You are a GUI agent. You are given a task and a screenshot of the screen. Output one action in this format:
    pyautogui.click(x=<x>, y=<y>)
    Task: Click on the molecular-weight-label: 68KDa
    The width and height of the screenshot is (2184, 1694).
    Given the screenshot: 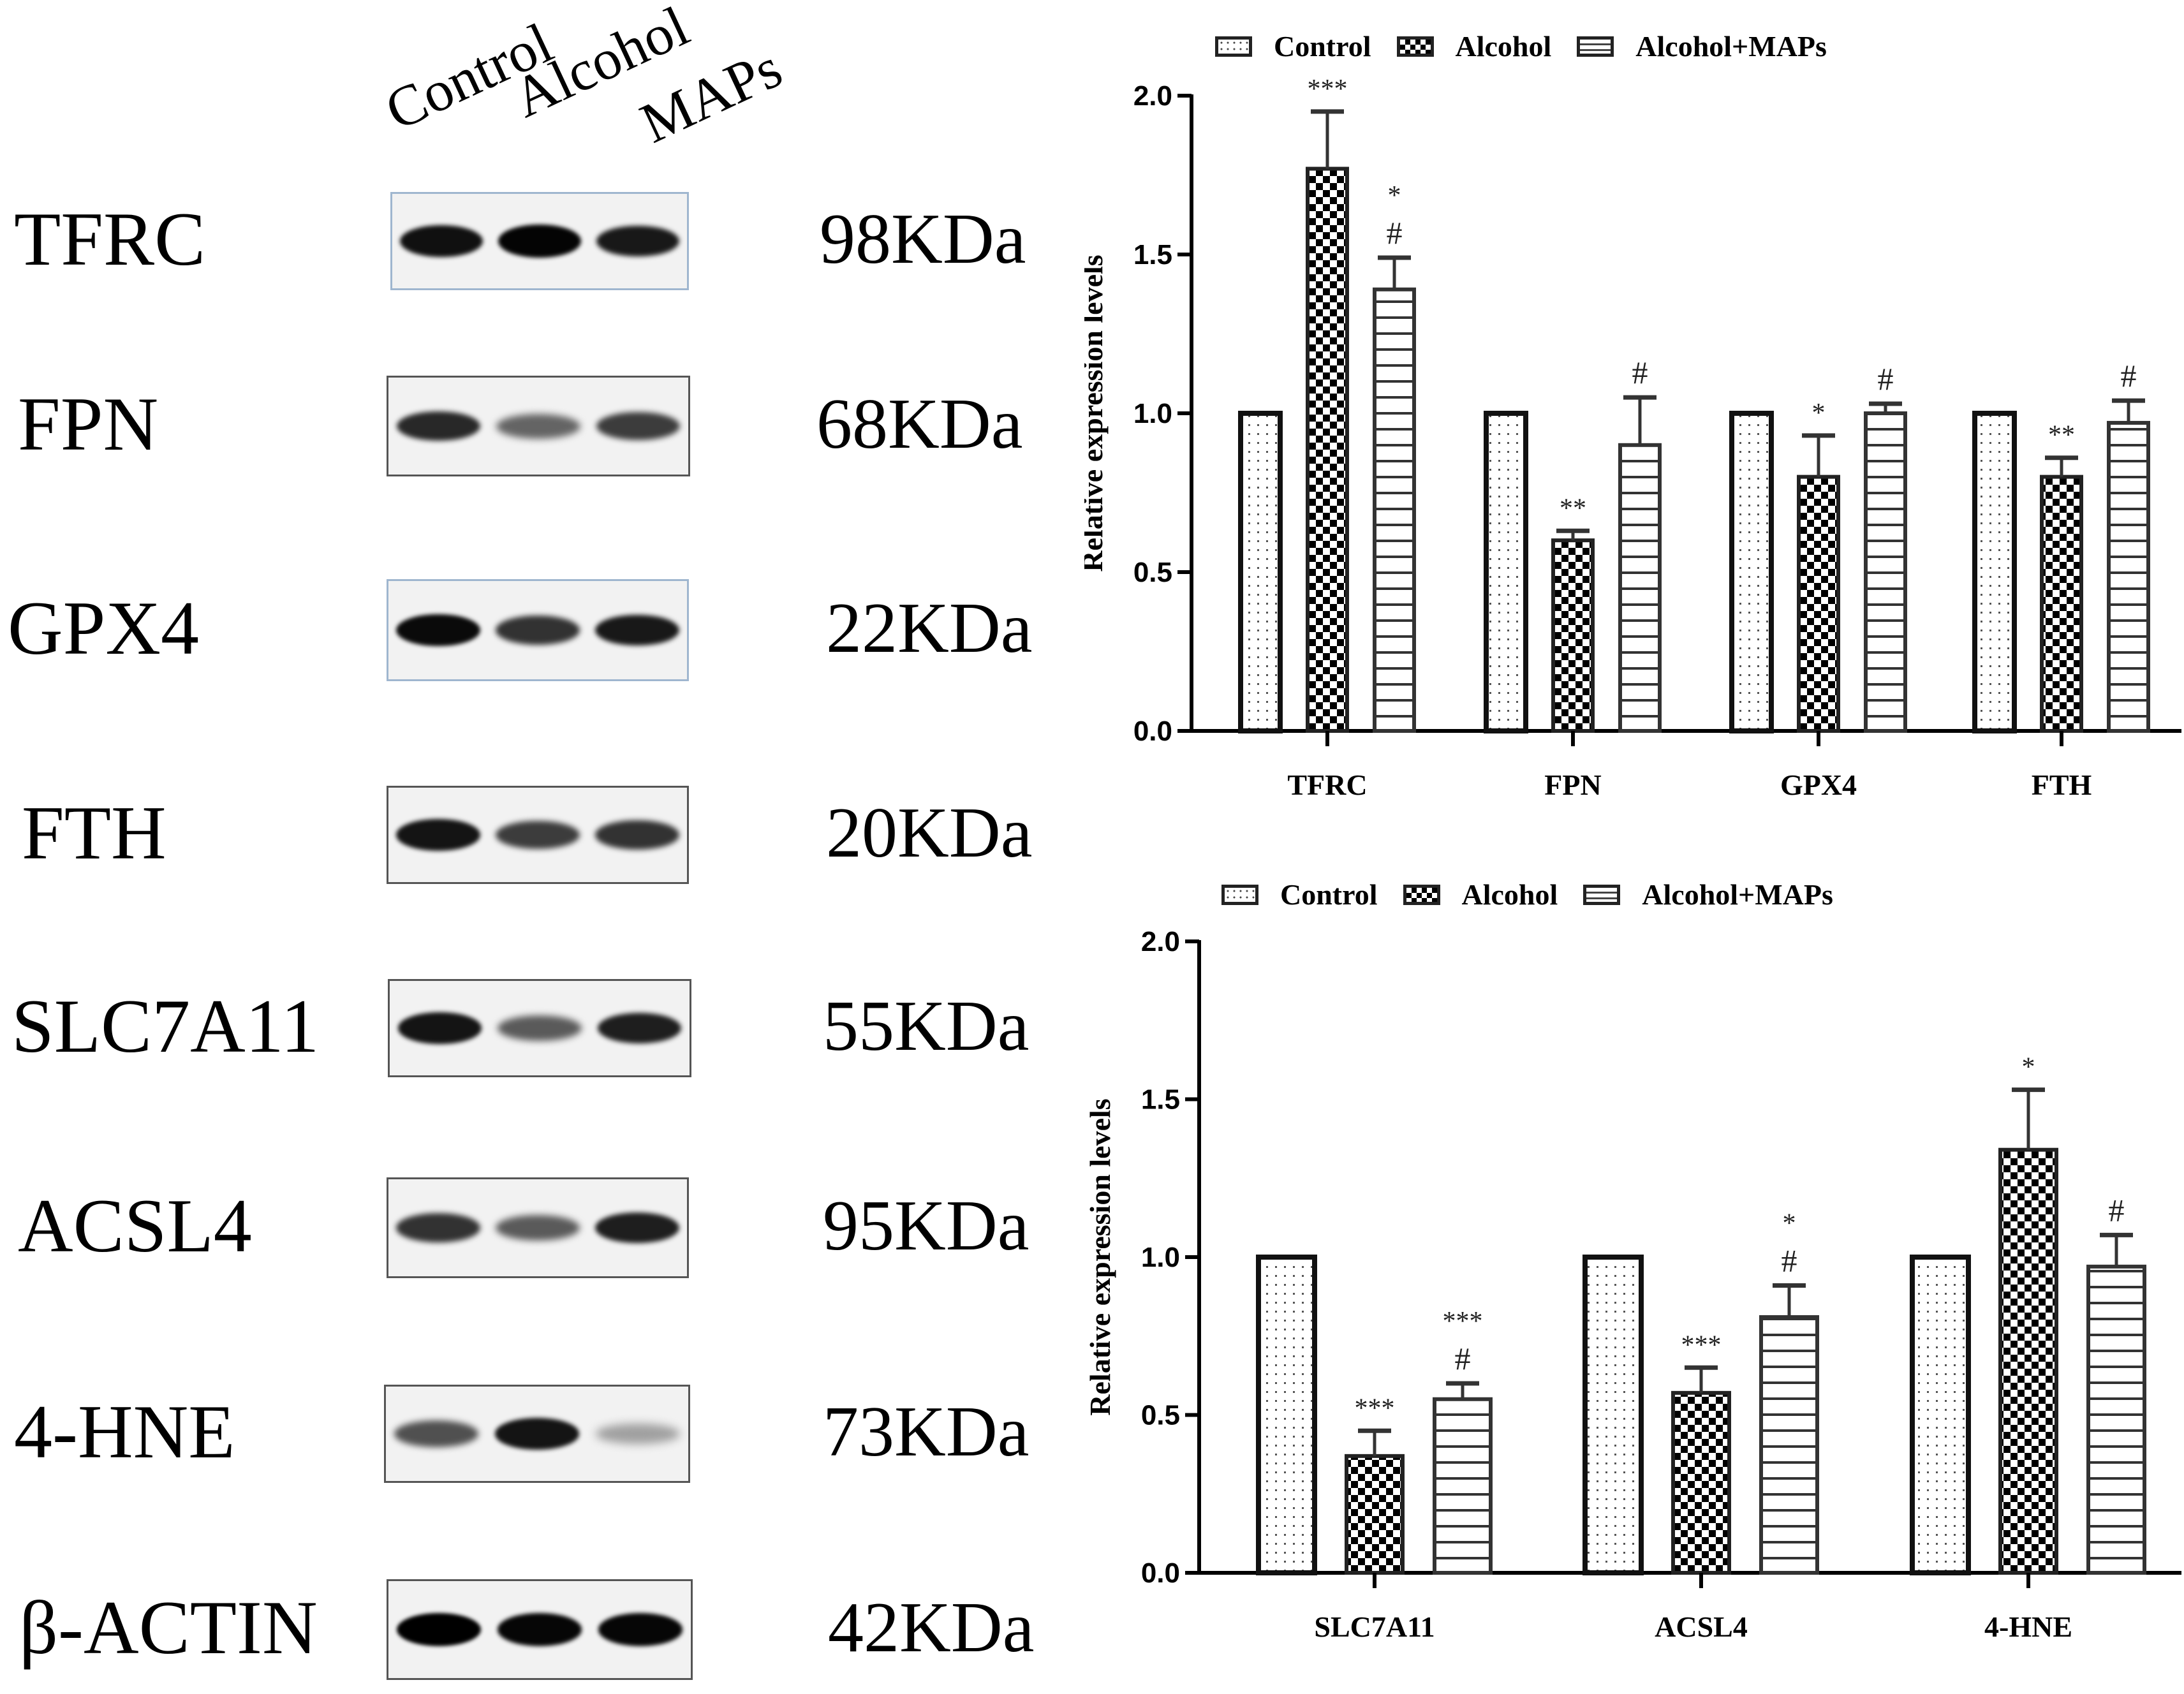 What is the action you would take?
    pyautogui.click(x=919, y=424)
    